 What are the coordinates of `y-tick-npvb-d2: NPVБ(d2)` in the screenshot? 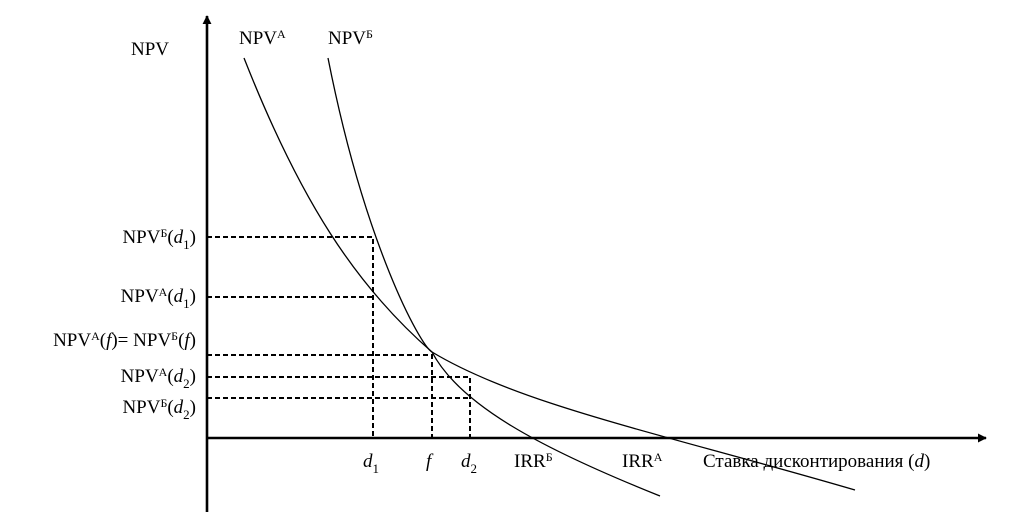 It's located at (159, 409).